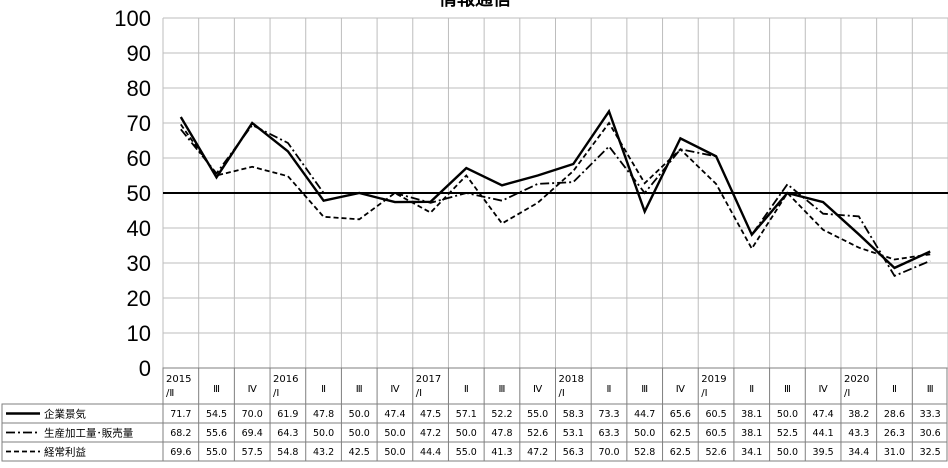  I want to click on data-label: 69.4, so click(252, 433).